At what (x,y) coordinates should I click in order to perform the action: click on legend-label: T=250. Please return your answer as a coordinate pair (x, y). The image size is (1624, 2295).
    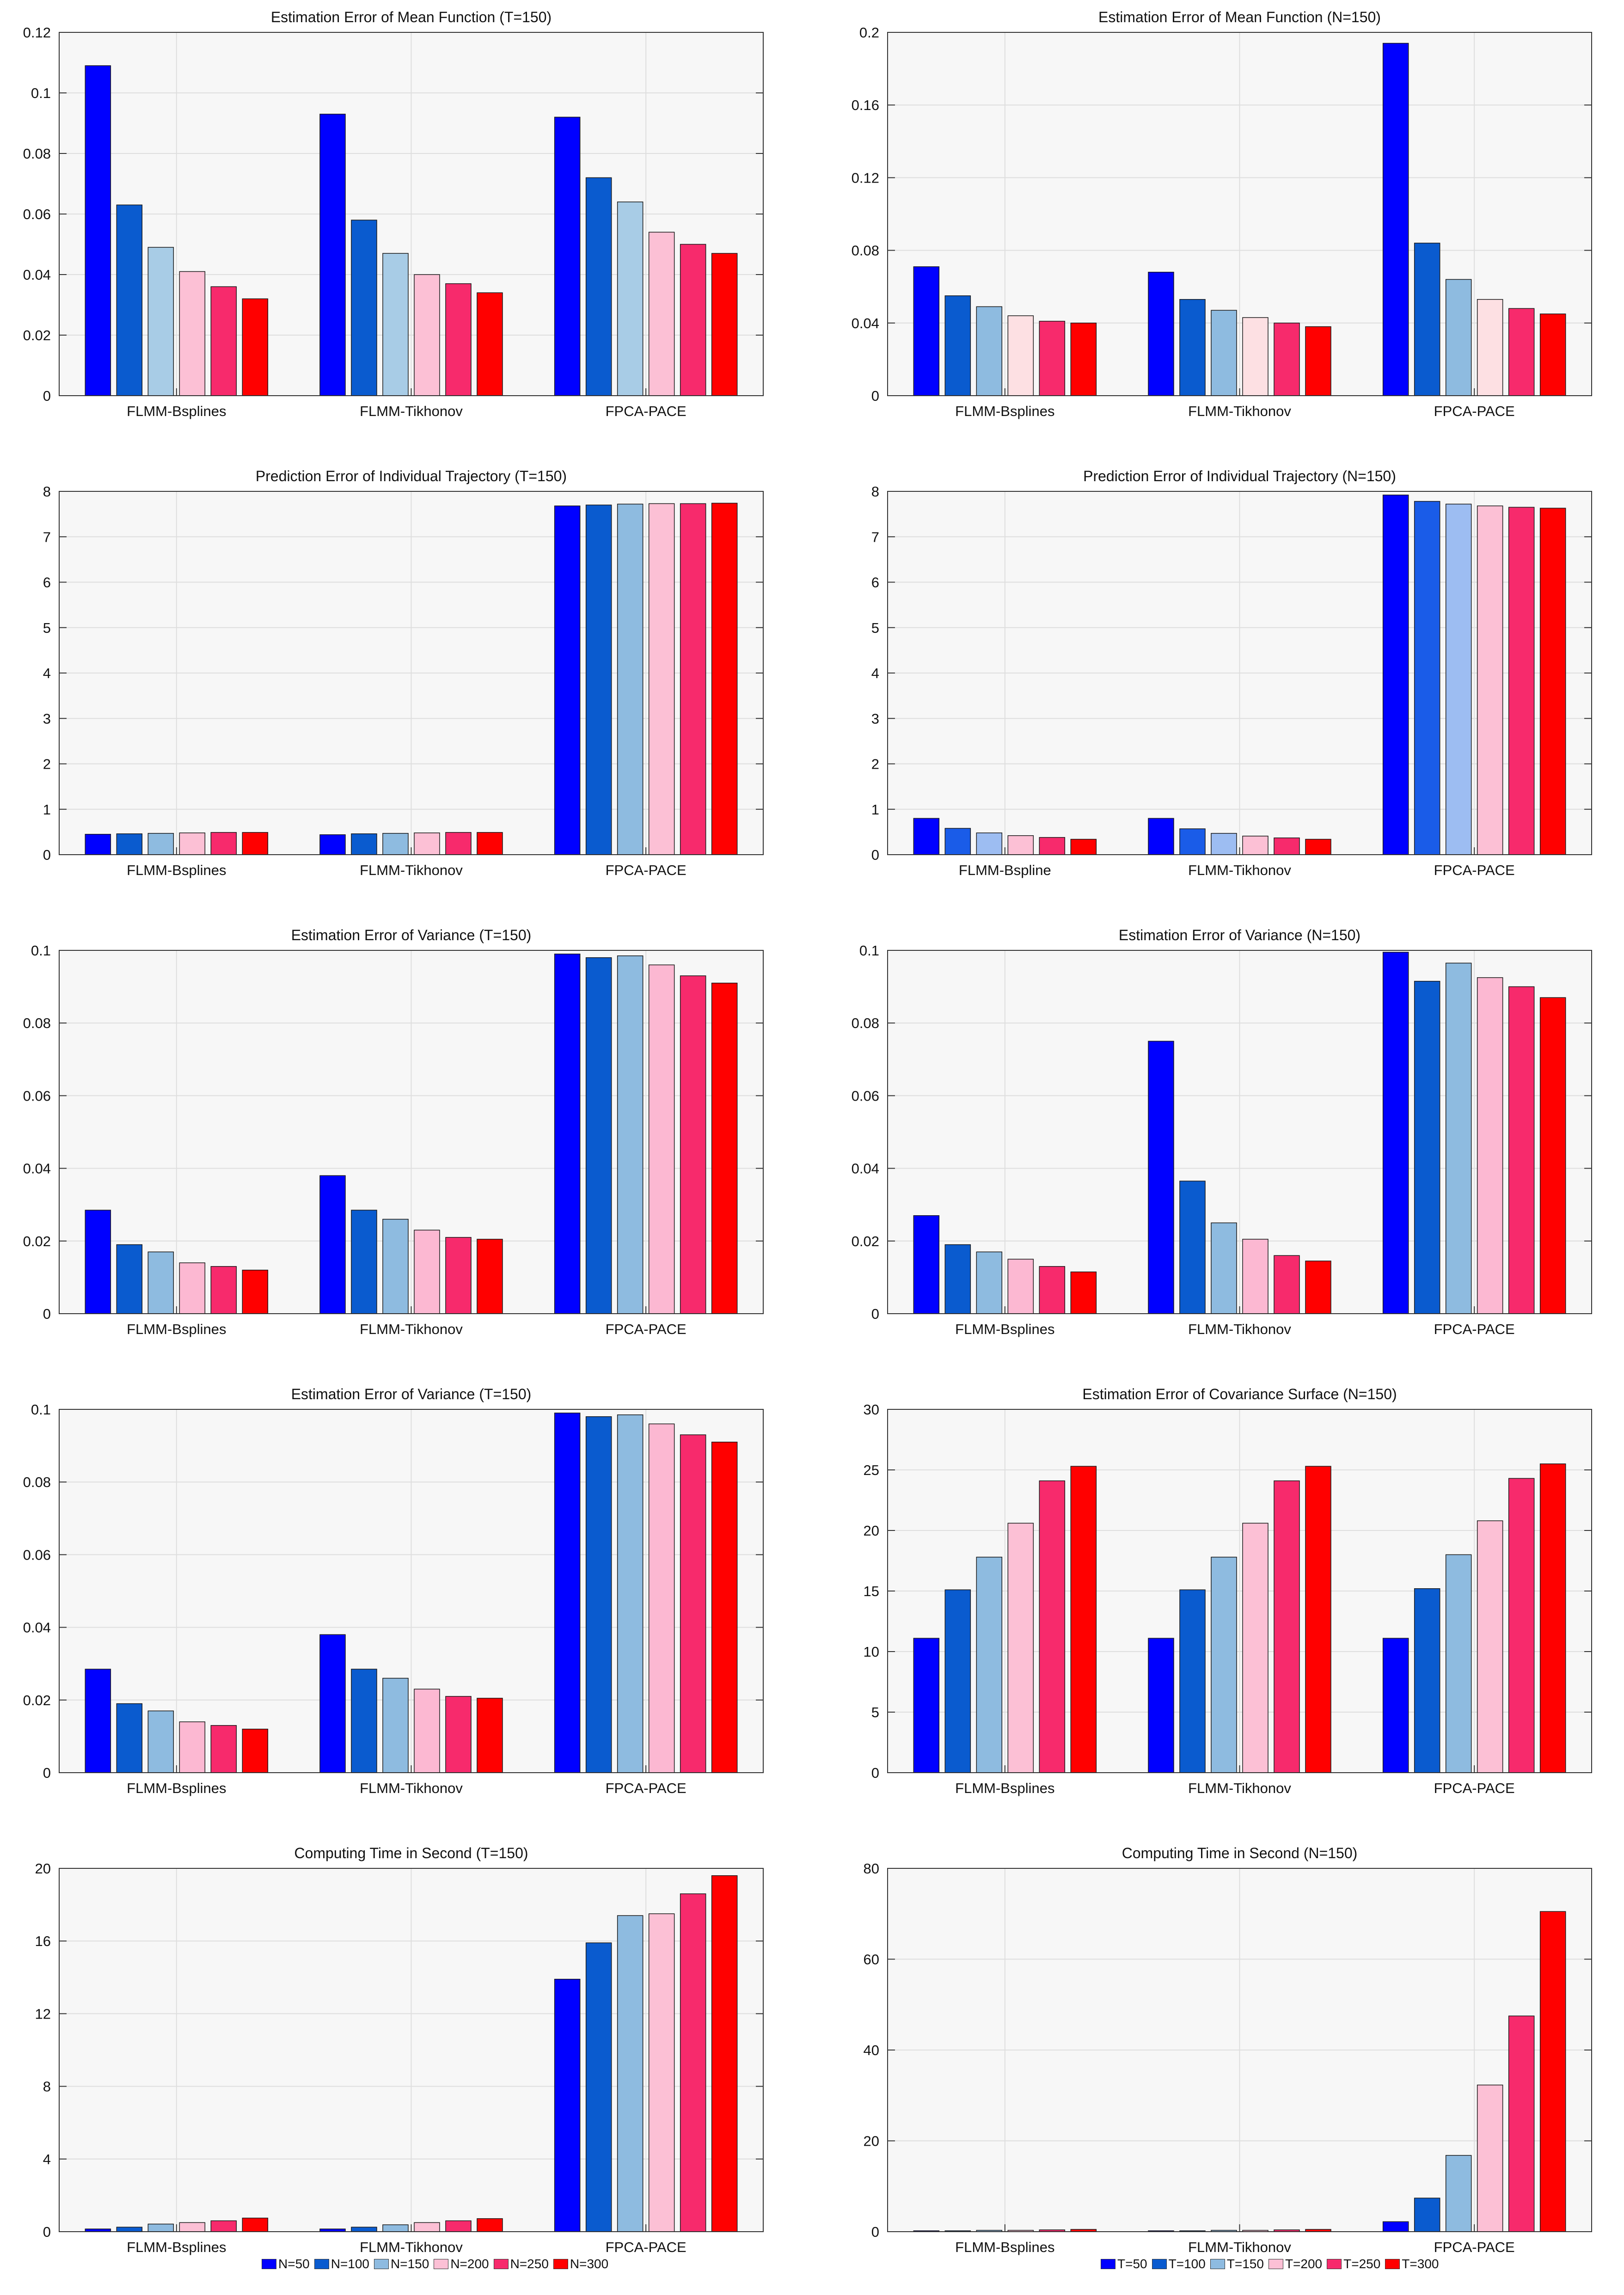
    Looking at the image, I should click on (1362, 2264).